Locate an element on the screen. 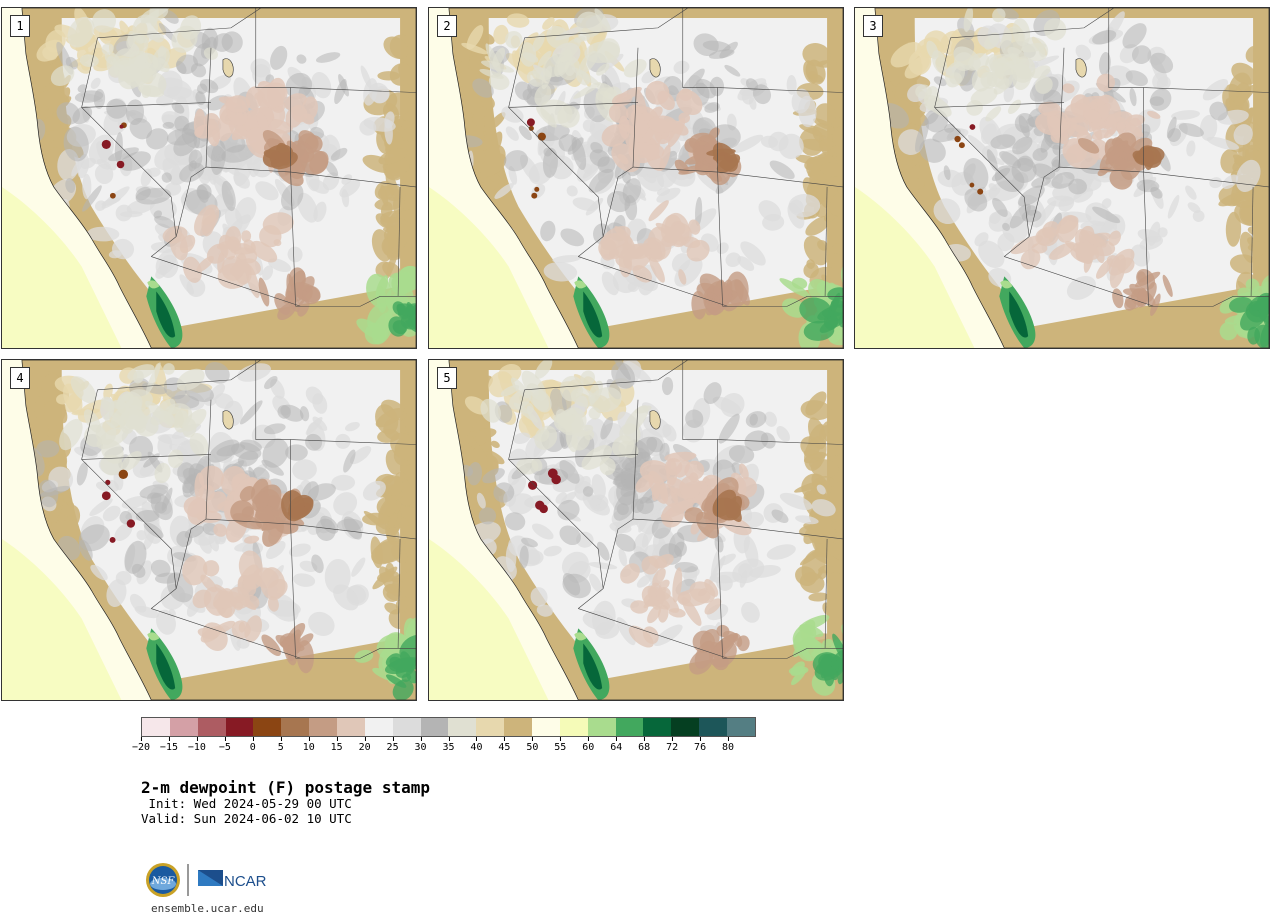  colorbar-tick-label: 0 is located at coordinates (253, 745).